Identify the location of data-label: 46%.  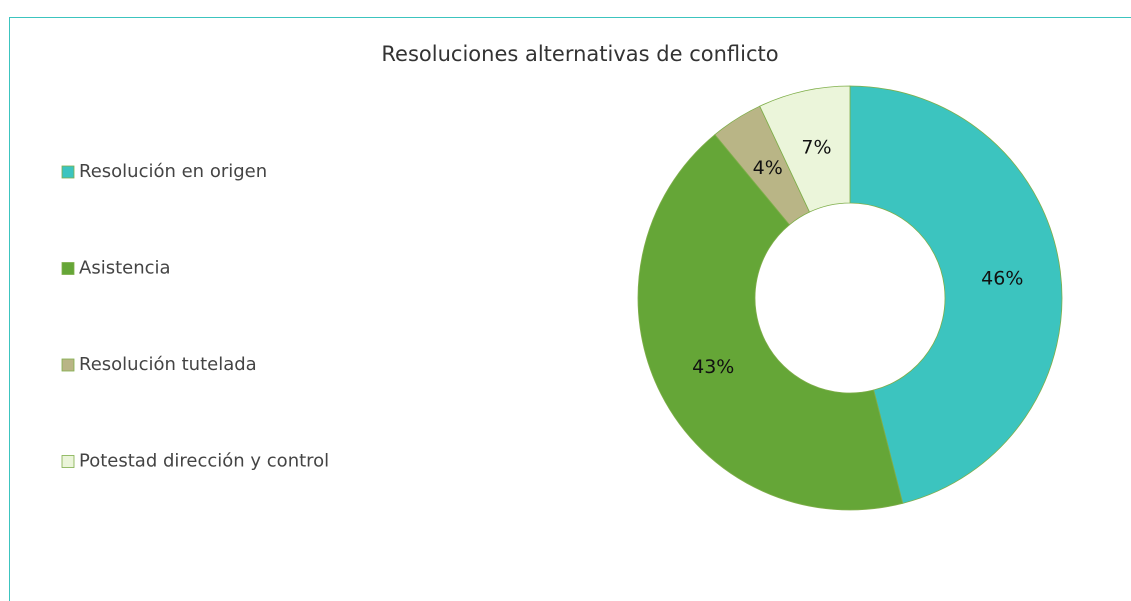
(1002, 278).